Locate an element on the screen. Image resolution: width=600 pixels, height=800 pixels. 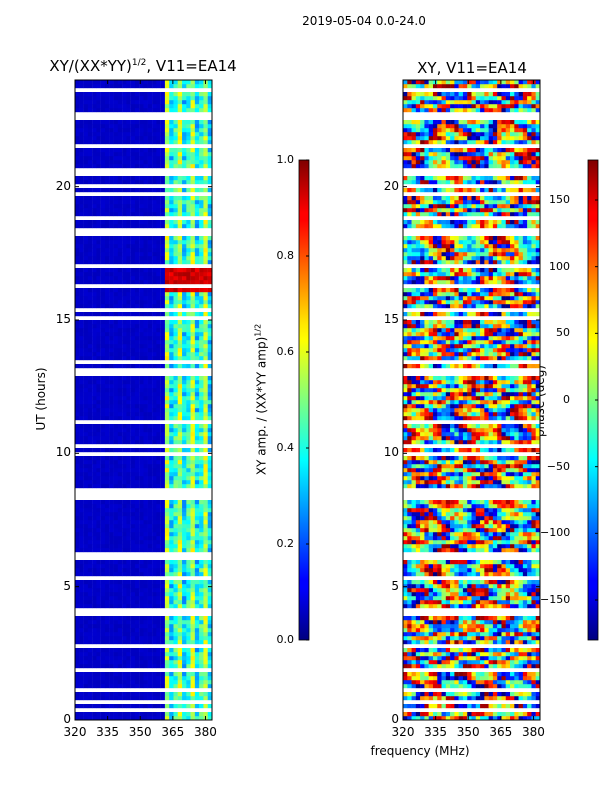
phase-gap-row is located at coordinates (471, 710).